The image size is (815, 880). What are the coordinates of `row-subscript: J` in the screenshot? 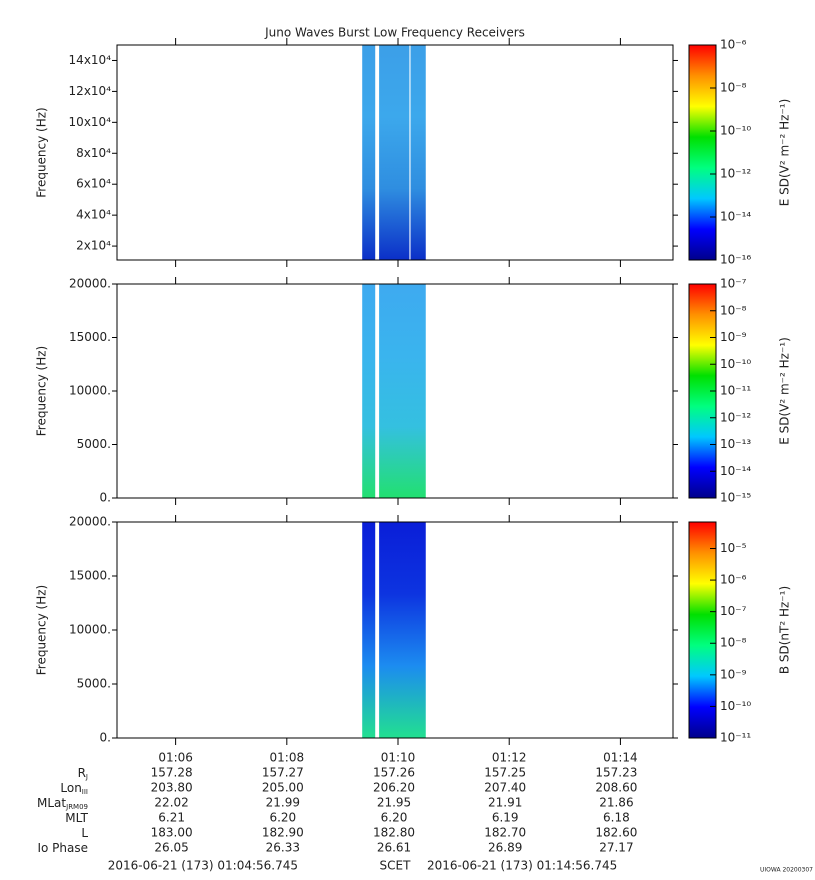 It's located at (86, 777).